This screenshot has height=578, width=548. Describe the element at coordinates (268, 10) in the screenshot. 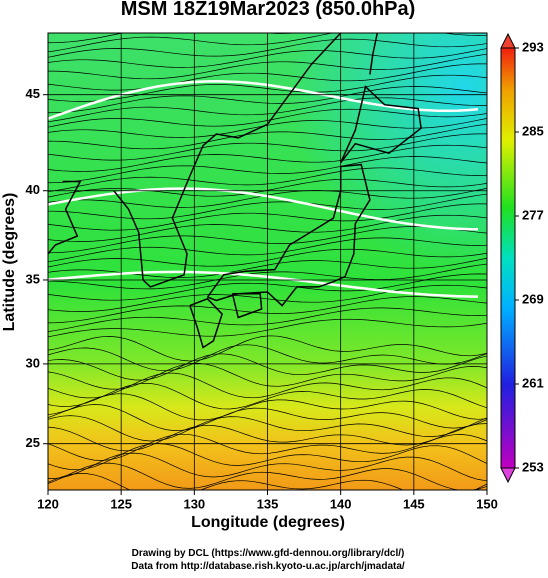

I see `title: MSM 18Z19Mar2023 (850.0hPa)` at that location.